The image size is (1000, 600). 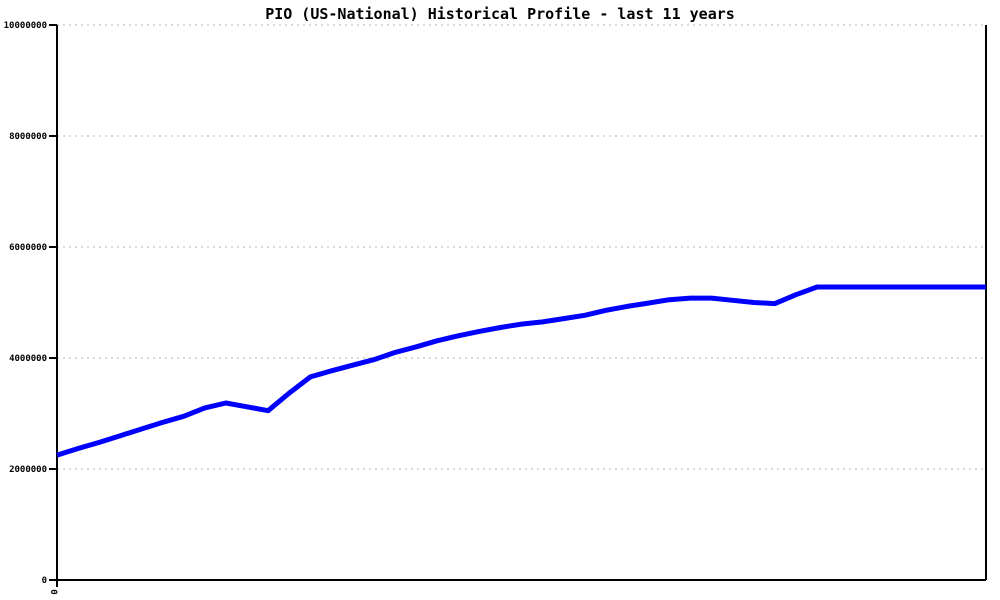 What do you see at coordinates (28, 470) in the screenshot?
I see `y-tick-label: 2000000` at bounding box center [28, 470].